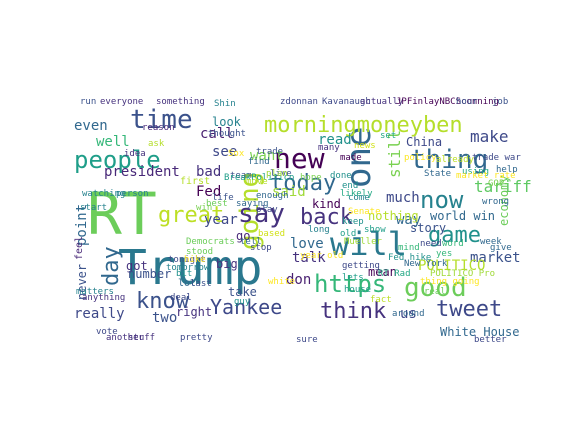 The image size is (576, 432). What do you see at coordinates (191, 215) in the screenshot?
I see `word-great: great` at bounding box center [191, 215].